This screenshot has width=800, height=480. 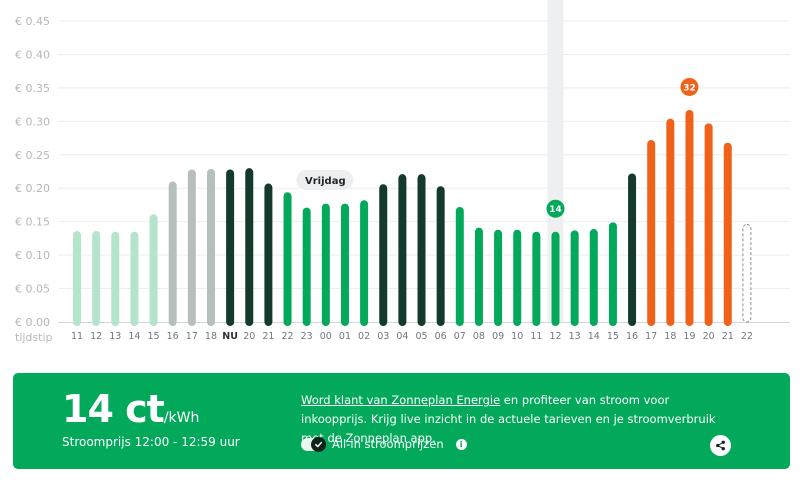 I want to click on day-marker-pill, so click(x=325, y=180).